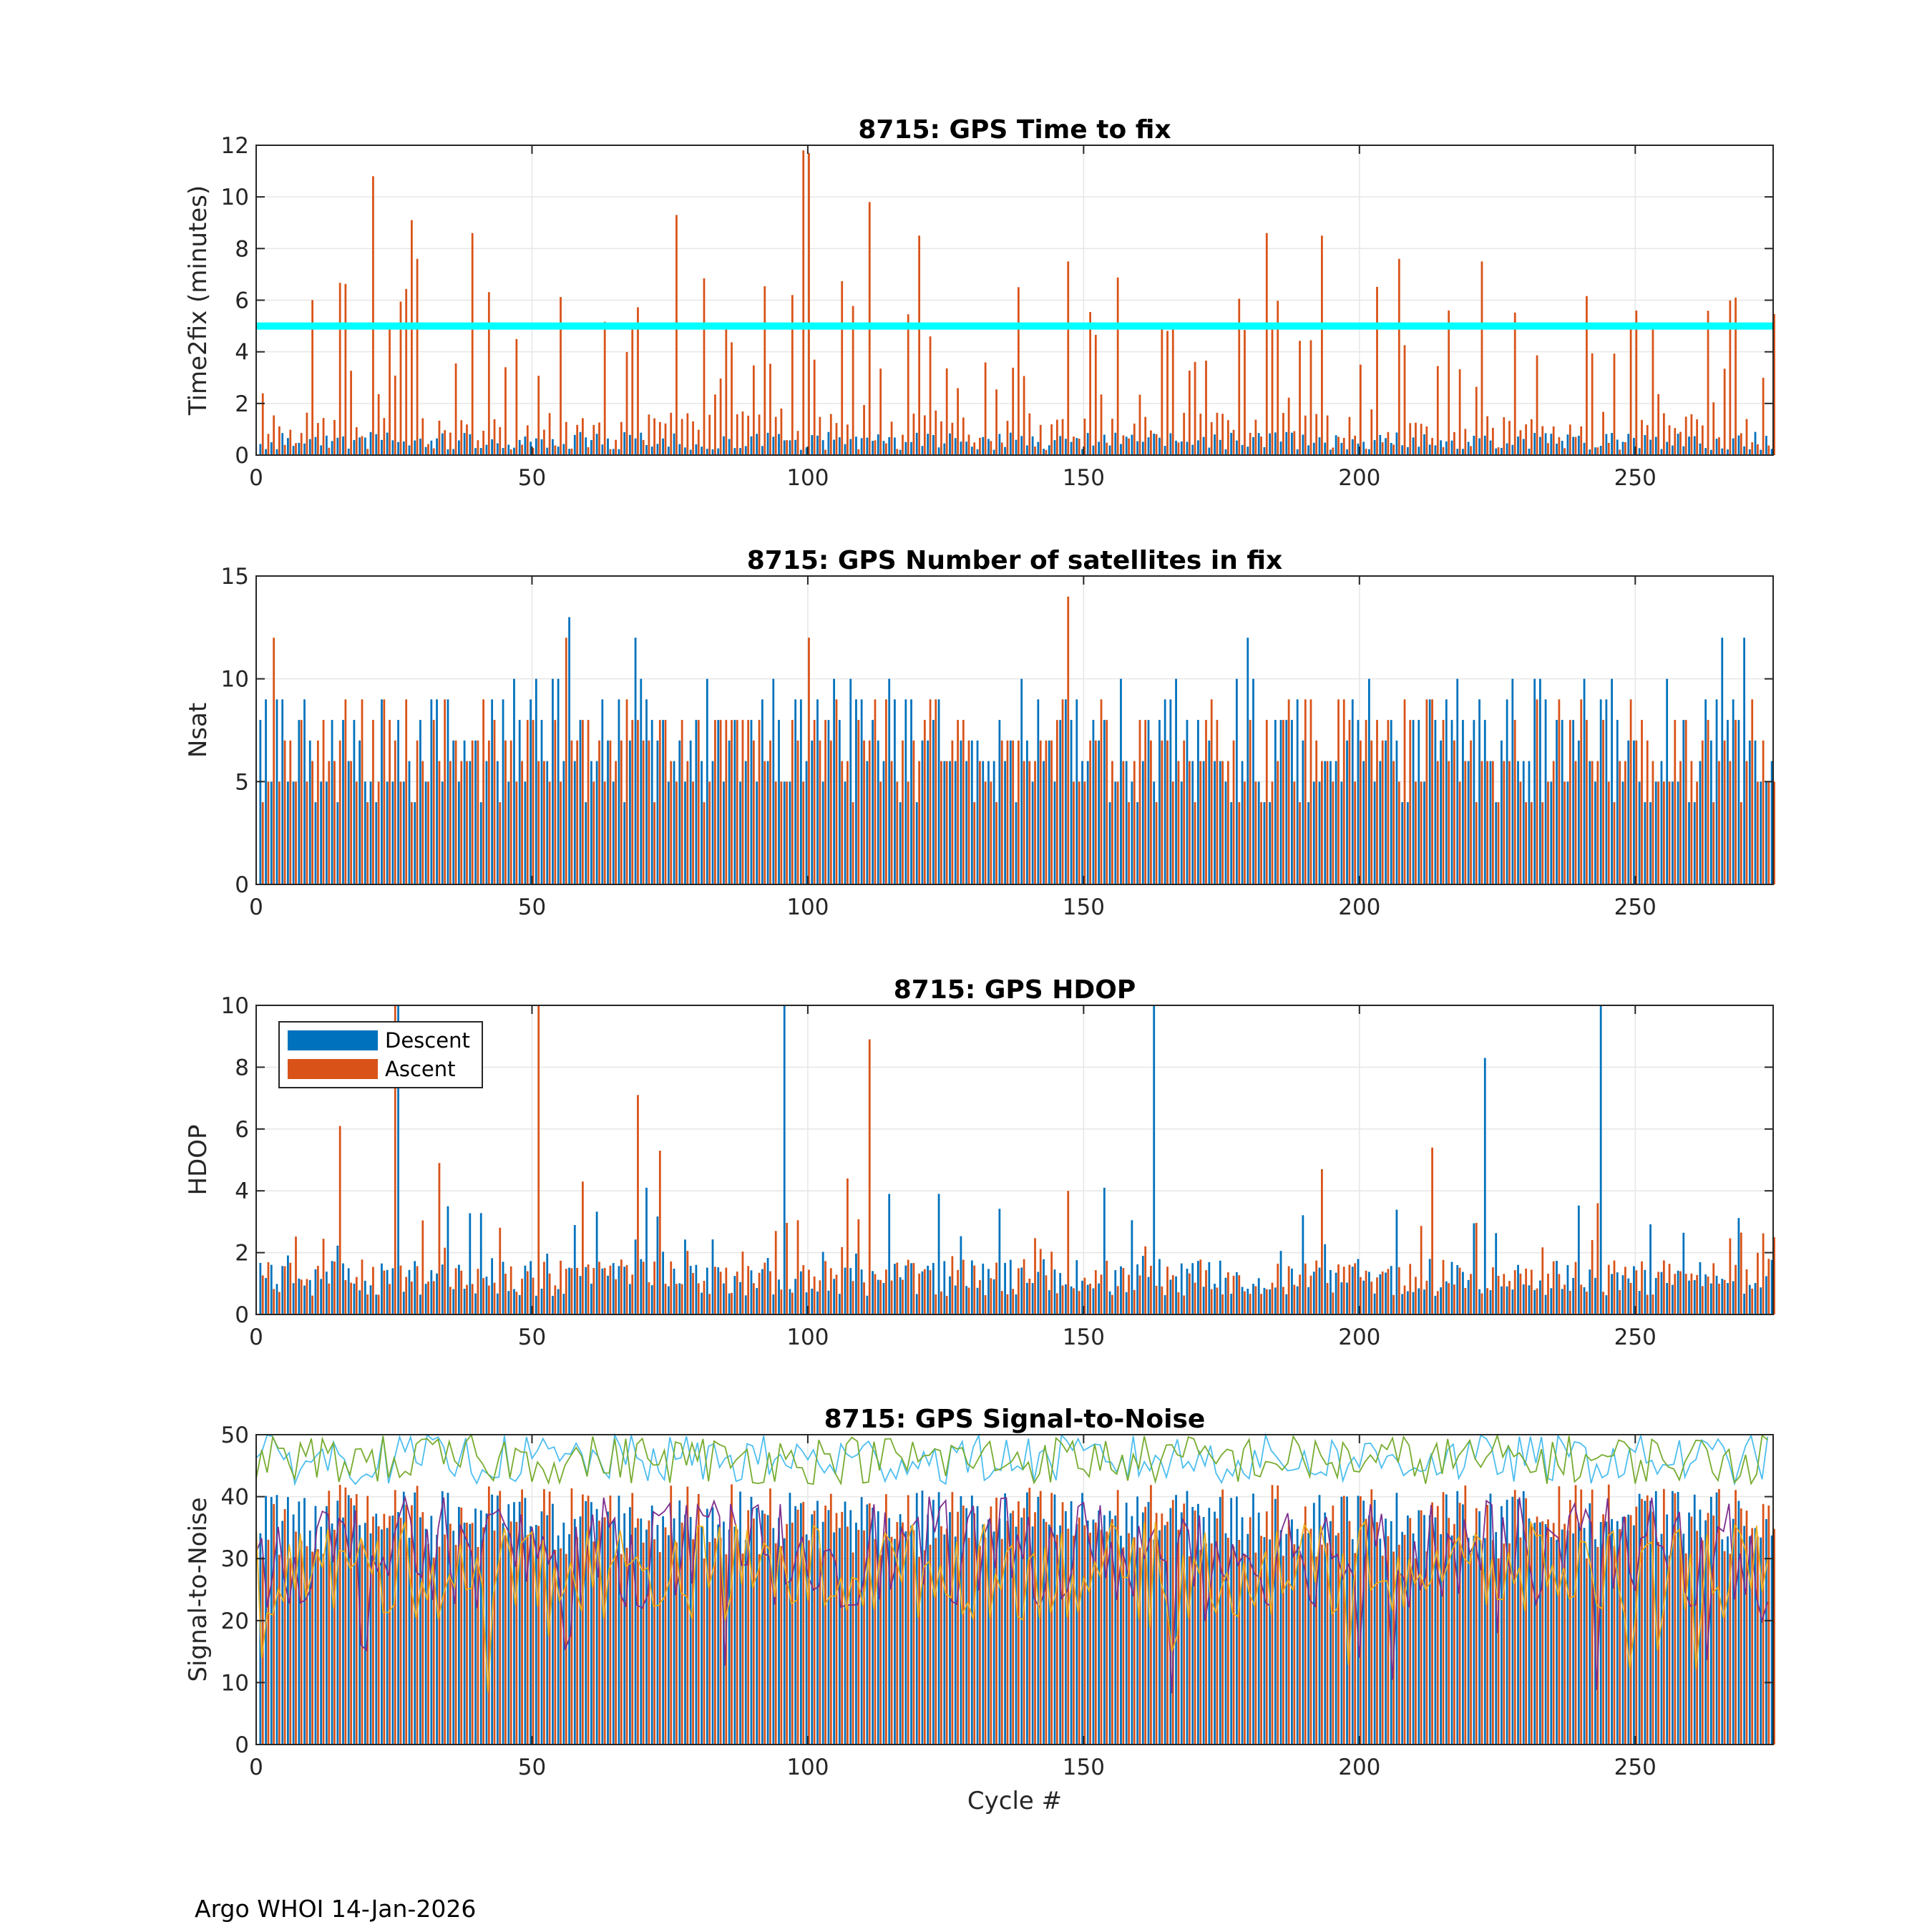  I want to click on legend-entry: Descent, so click(427, 1040).